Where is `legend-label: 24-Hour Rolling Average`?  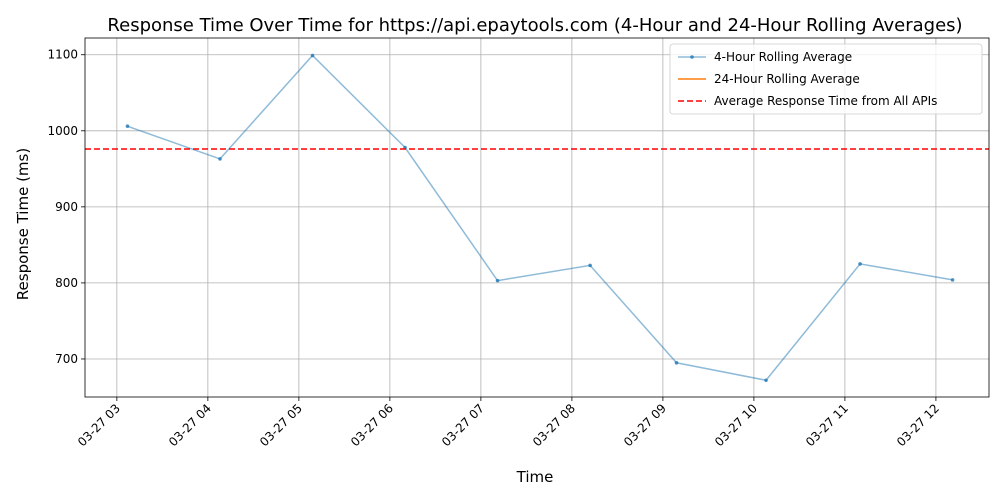
legend-label: 24-Hour Rolling Average is located at coordinates (787, 79).